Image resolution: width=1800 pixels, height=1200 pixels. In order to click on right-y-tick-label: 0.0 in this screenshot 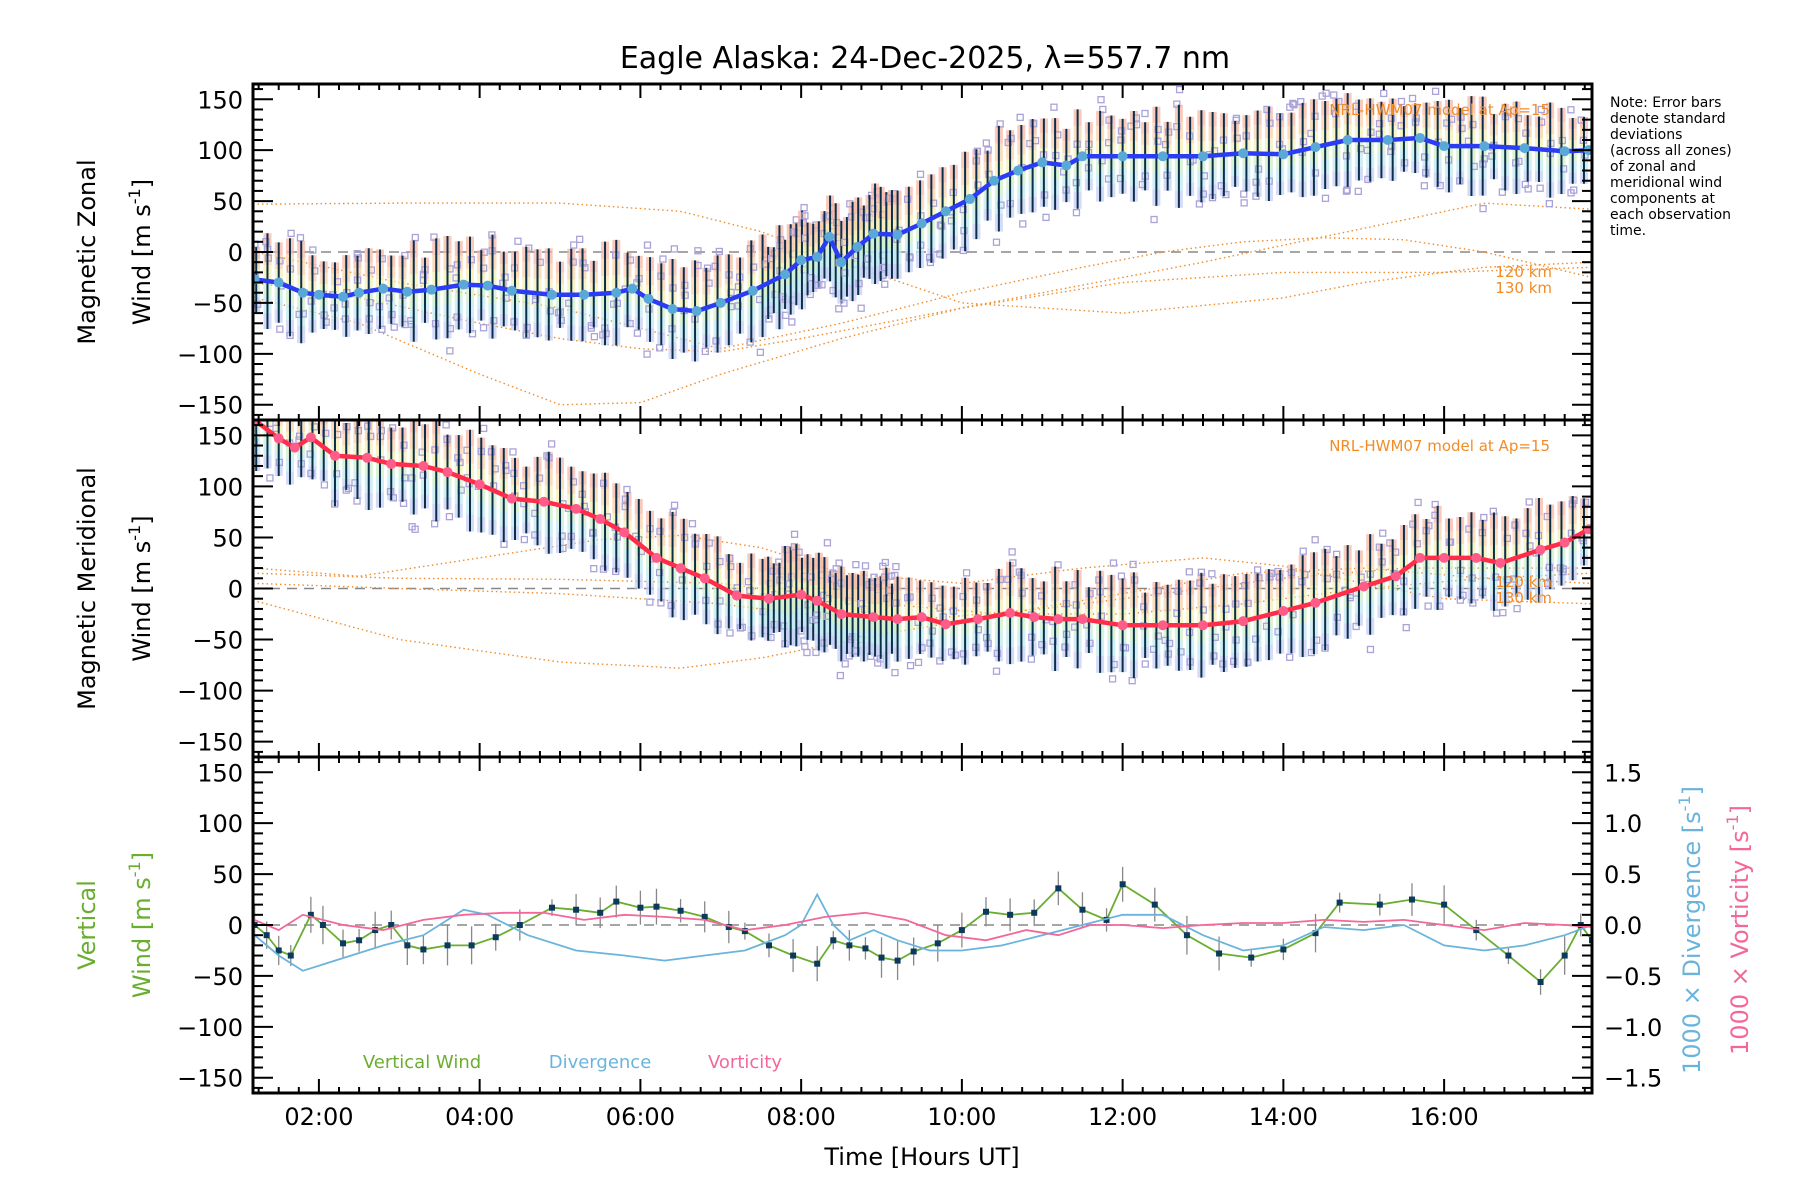, I will do `click(1623, 926)`.